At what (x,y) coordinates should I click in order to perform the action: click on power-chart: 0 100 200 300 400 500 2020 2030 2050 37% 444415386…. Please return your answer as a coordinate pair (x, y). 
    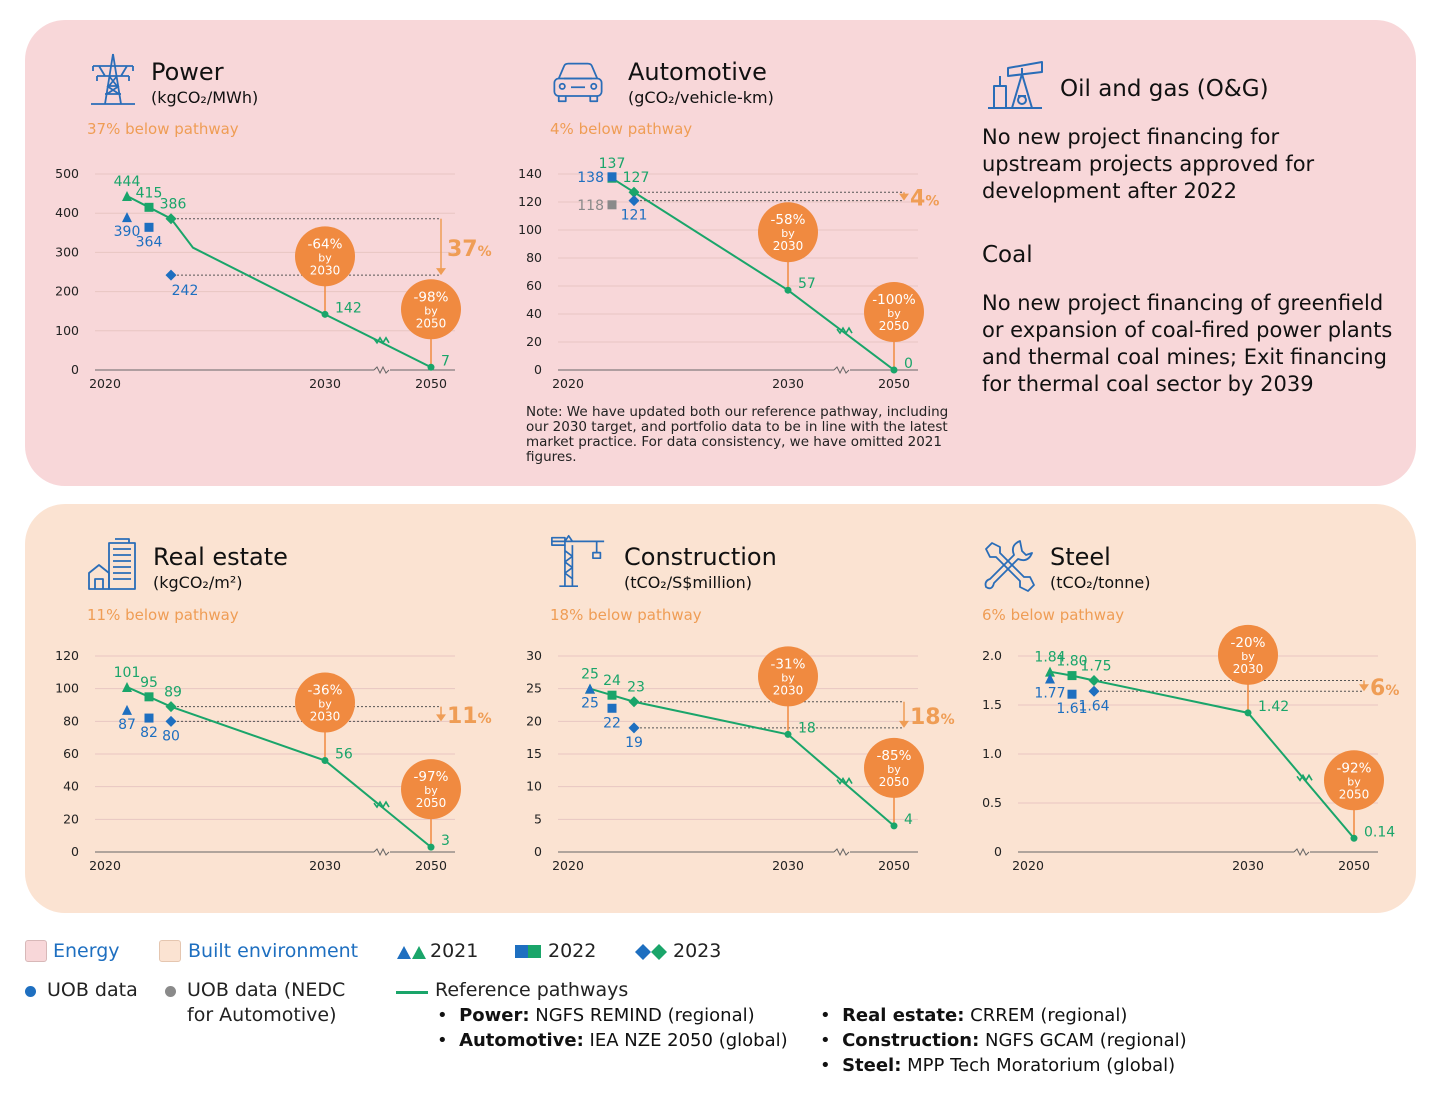
    Looking at the image, I should click on (273, 278).